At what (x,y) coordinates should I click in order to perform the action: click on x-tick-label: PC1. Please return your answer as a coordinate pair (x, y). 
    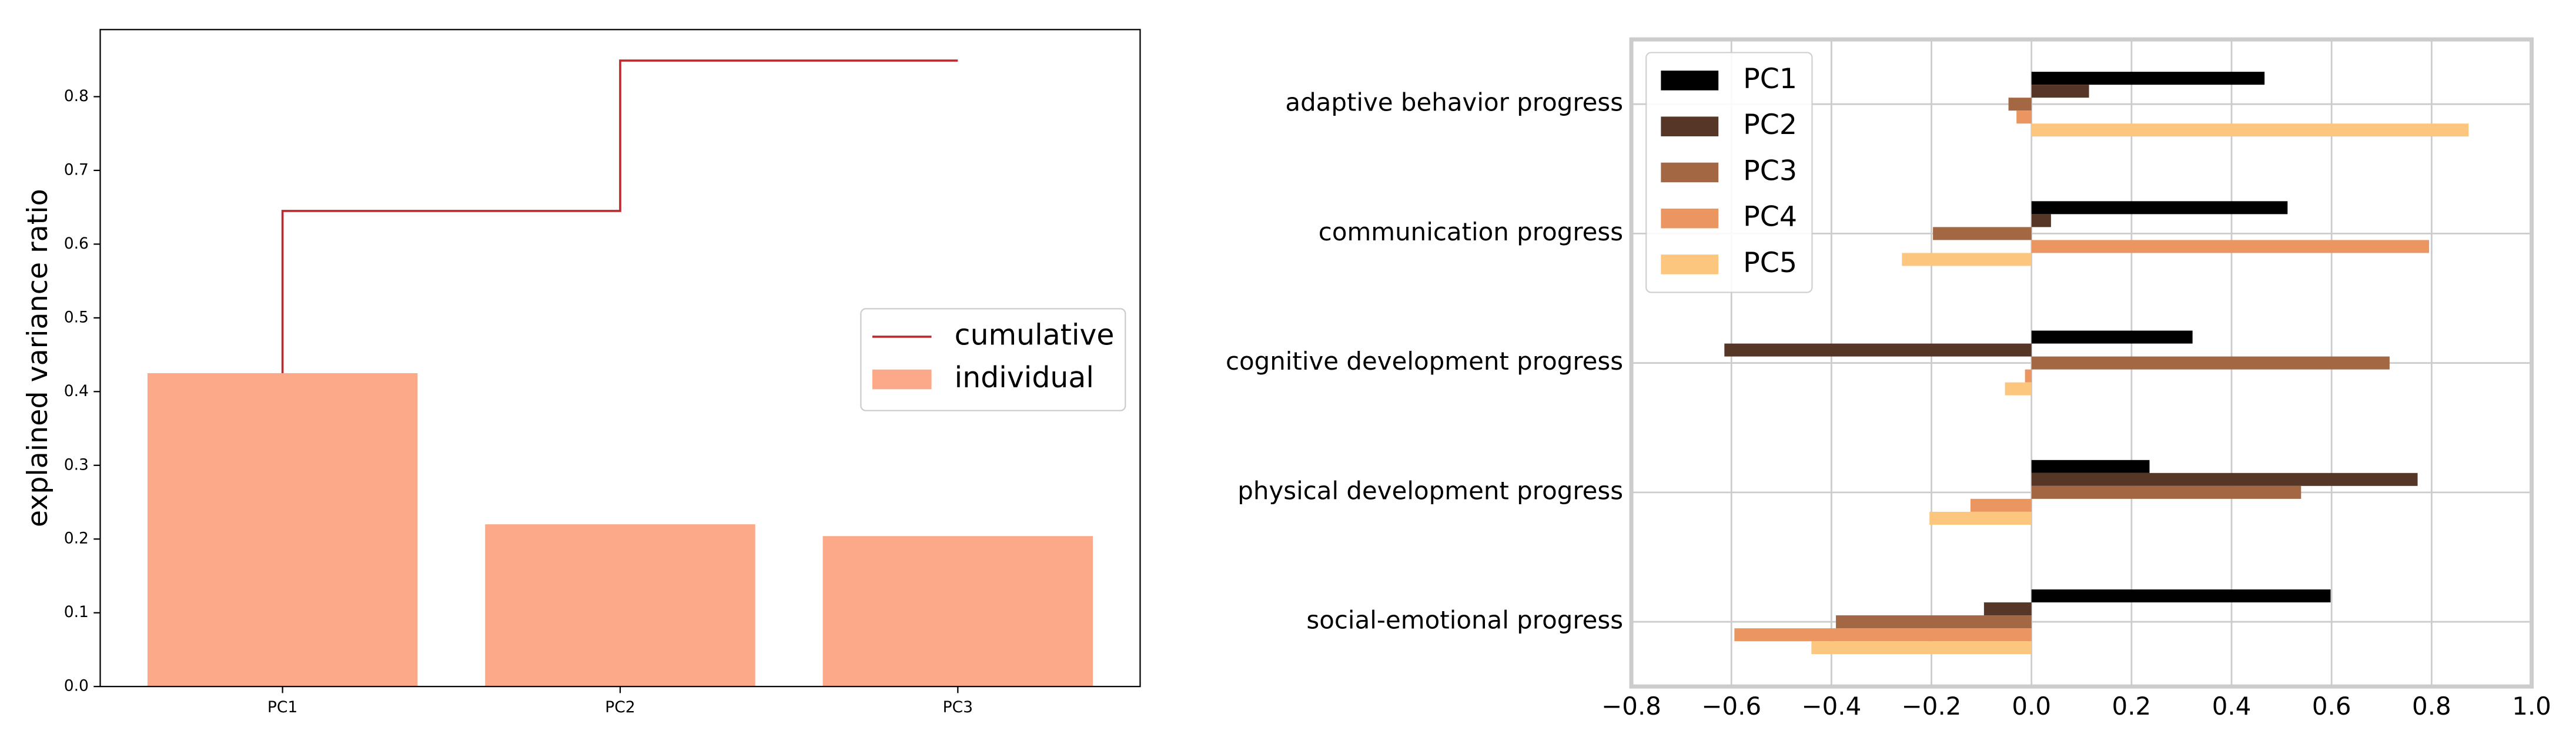
    Looking at the image, I should click on (282, 707).